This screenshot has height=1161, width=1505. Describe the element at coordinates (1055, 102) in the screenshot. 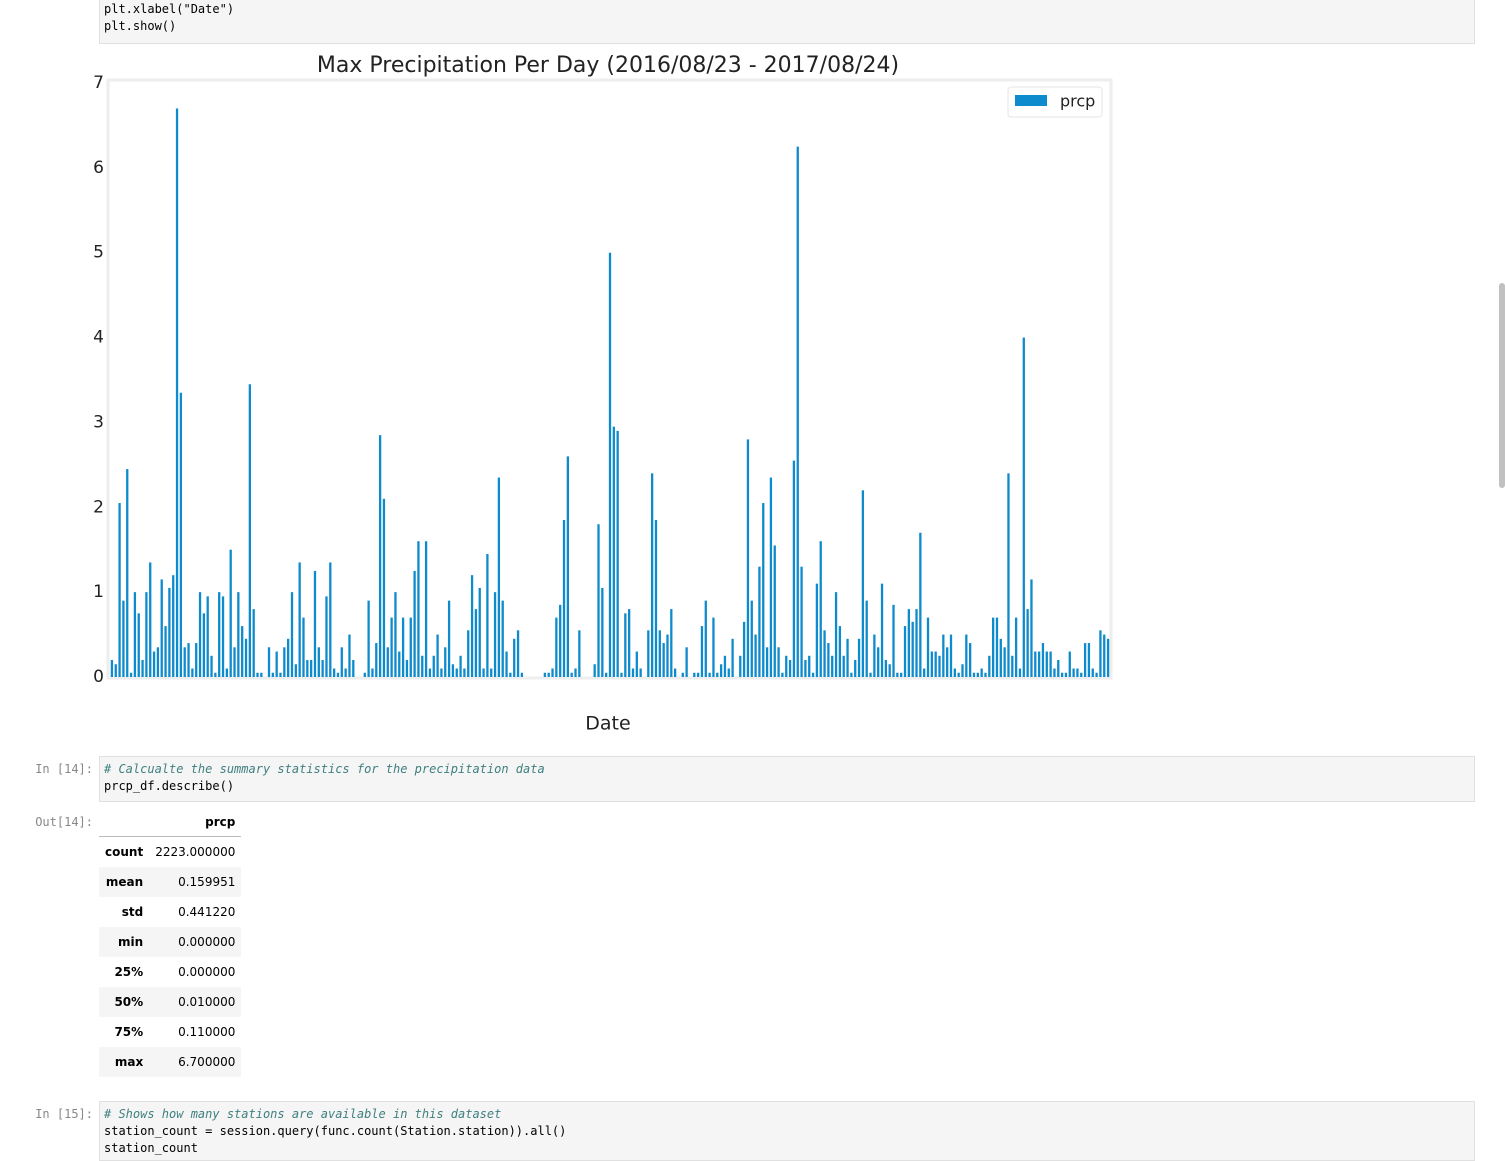

I see `legend-box` at that location.